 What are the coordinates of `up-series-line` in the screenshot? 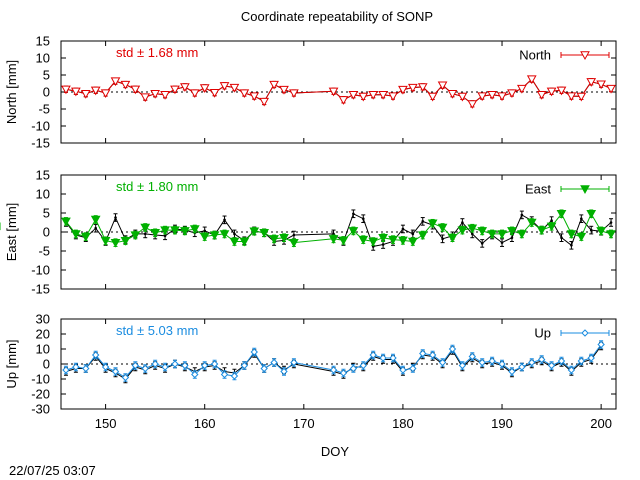 It's located at (333, 361).